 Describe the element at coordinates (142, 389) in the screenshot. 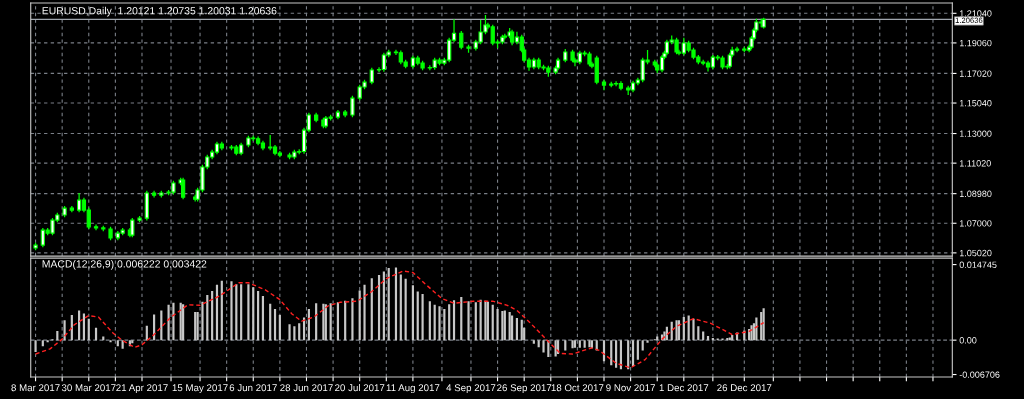

I see `x-tick-label: 21 Apr 2017` at that location.